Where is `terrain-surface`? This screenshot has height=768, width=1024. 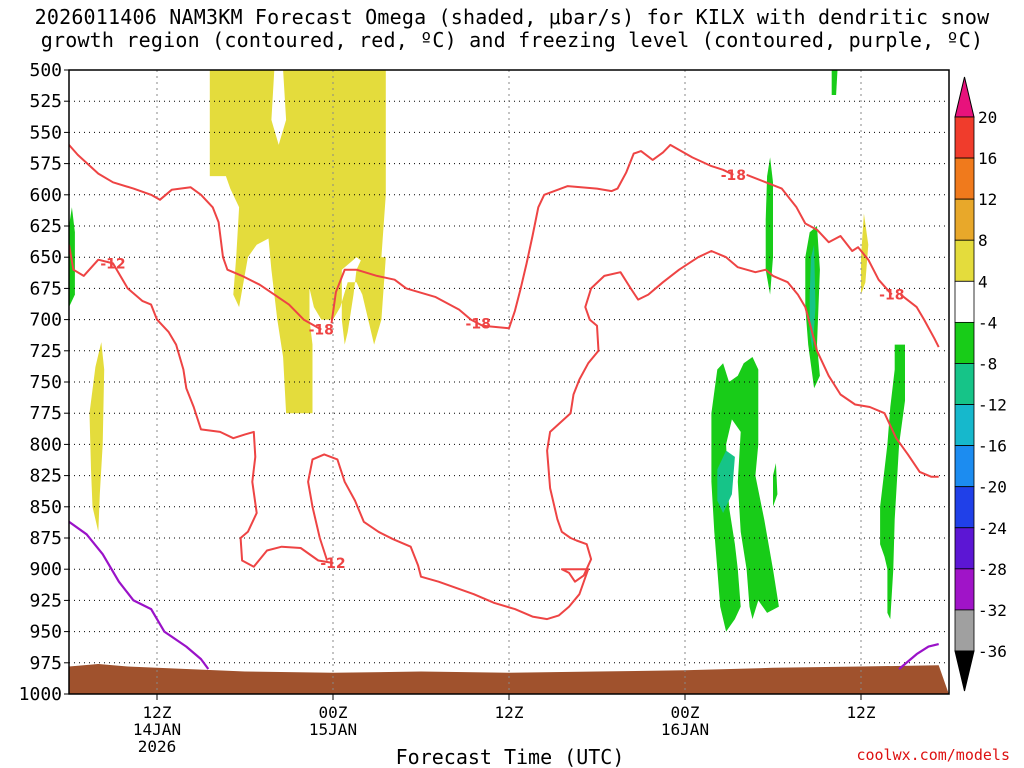
terrain-surface is located at coordinates (509, 679).